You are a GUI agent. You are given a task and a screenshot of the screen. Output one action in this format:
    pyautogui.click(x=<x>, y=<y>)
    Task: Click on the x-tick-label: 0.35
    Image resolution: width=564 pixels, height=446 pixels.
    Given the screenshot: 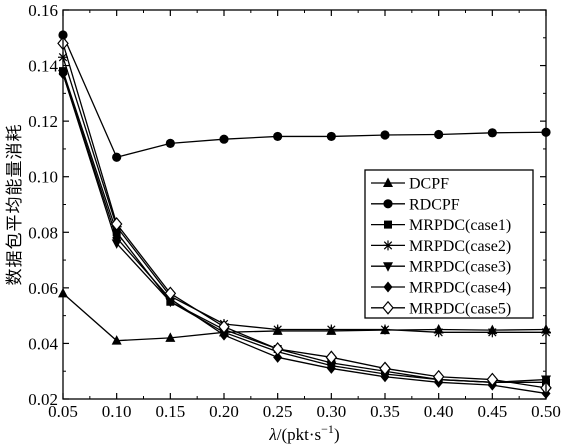 What is the action you would take?
    pyautogui.click(x=385, y=411)
    